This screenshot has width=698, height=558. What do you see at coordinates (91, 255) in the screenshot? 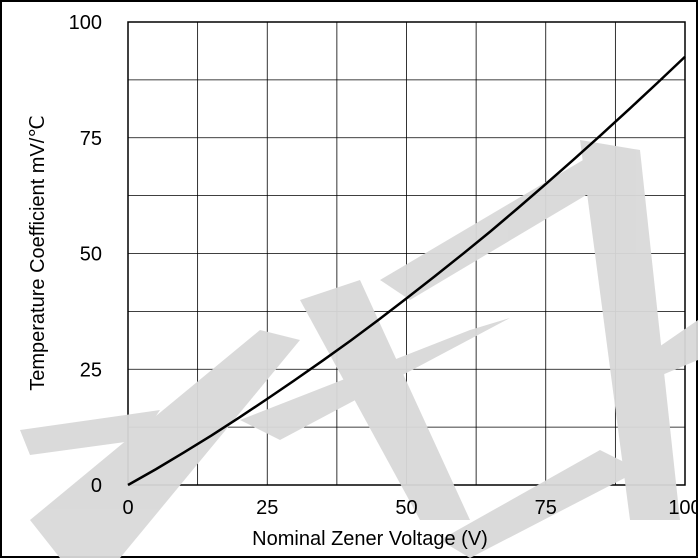
I see `y-tick-label: 50` at bounding box center [91, 255].